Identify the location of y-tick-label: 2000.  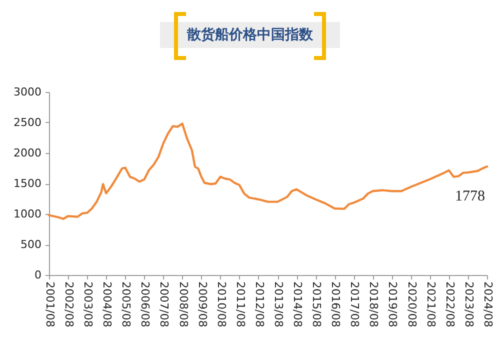
(28, 153).